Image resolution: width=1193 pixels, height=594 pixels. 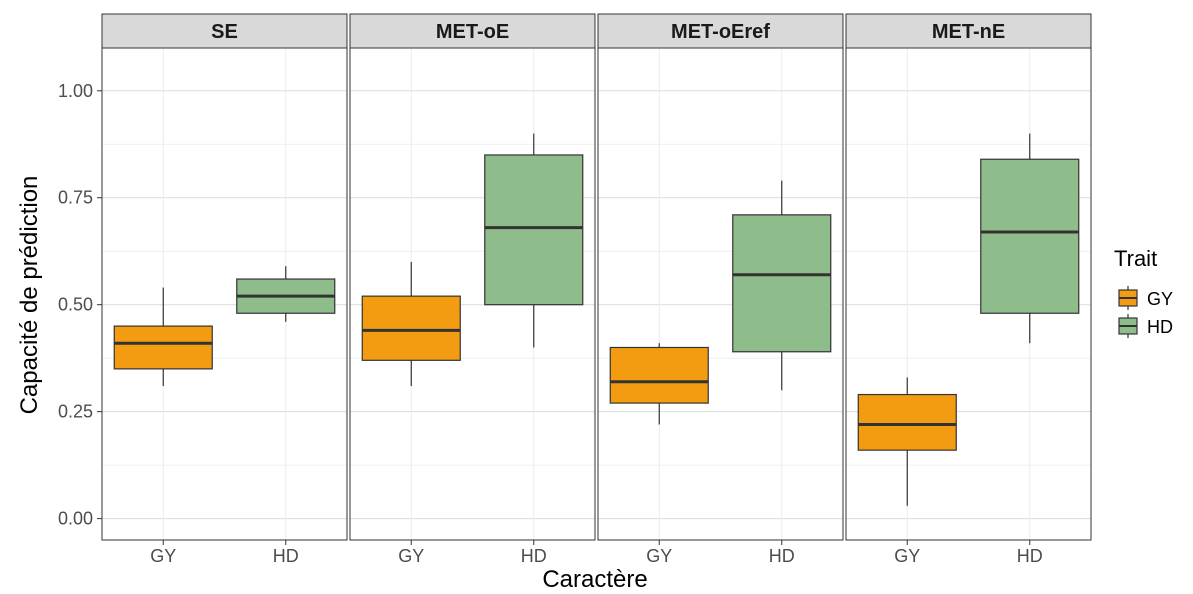 I want to click on strip-label: SE, so click(x=224, y=32).